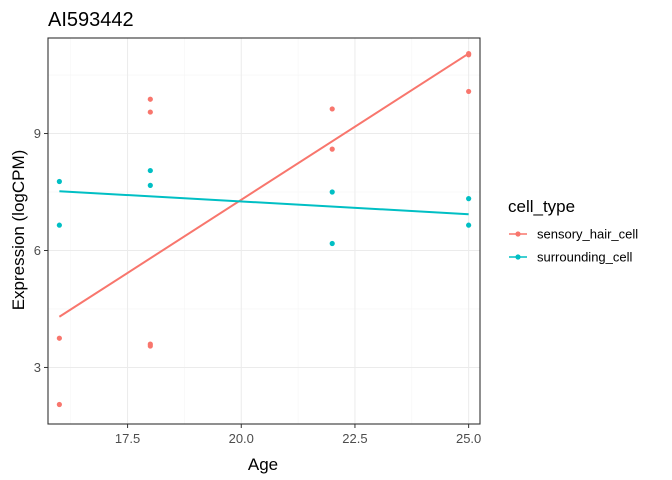  Describe the element at coordinates (241, 438) in the screenshot. I see `x-tick-label: 20.0` at that location.